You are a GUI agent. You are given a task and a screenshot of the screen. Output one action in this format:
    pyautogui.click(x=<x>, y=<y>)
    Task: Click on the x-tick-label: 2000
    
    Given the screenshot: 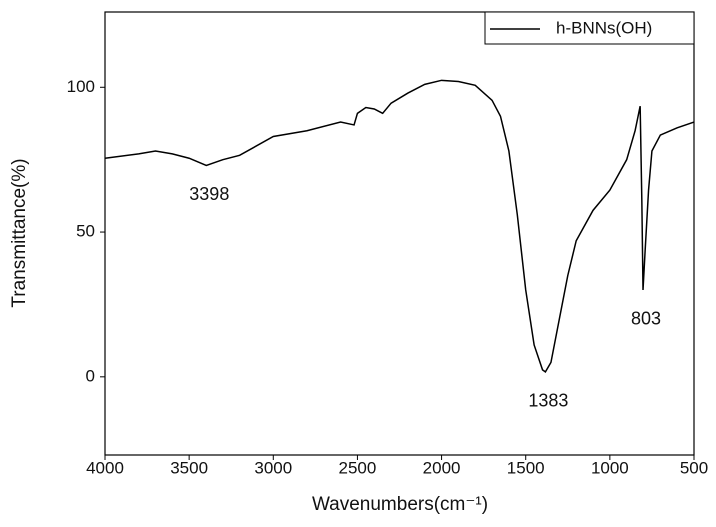 What is the action you would take?
    pyautogui.click(x=442, y=467)
    